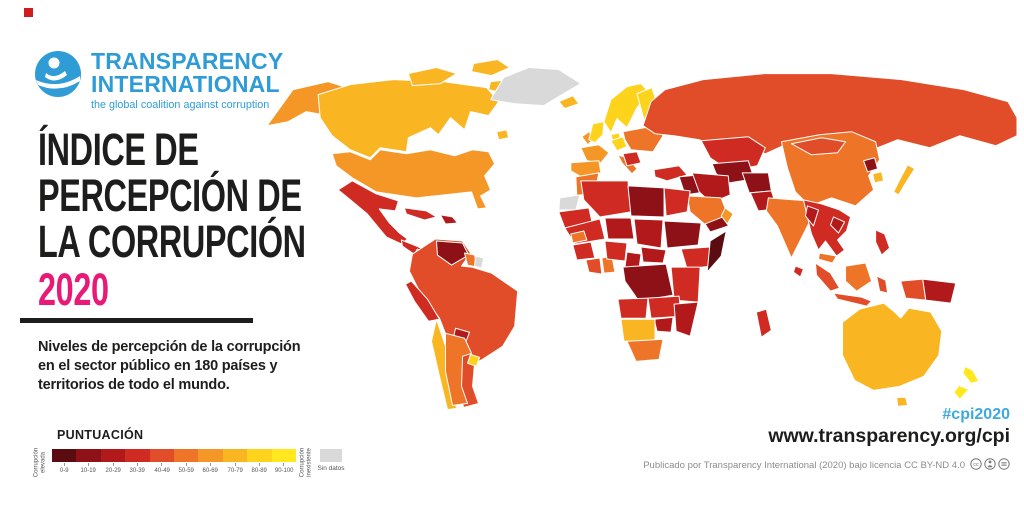 The width and height of the screenshot is (1024, 512). Describe the element at coordinates (372, 212) in the screenshot. I see `region-mexico` at that location.